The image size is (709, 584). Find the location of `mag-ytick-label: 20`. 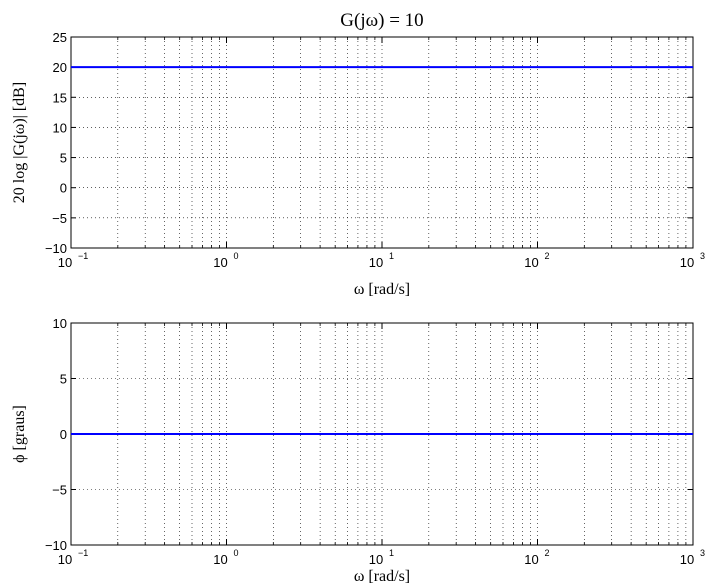

mag-ytick-label: 20 is located at coordinates (60, 67).